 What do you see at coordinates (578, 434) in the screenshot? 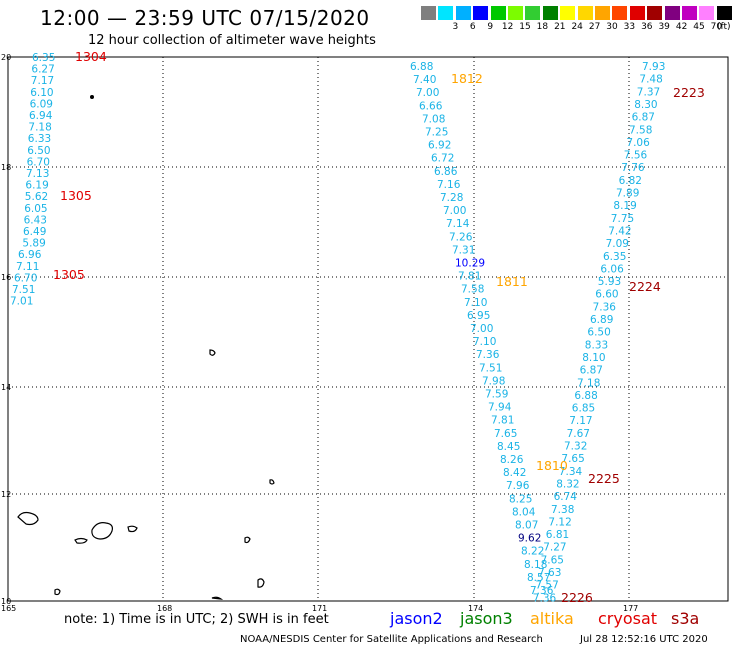
I see `wave-height-value: 7.67` at bounding box center [578, 434].